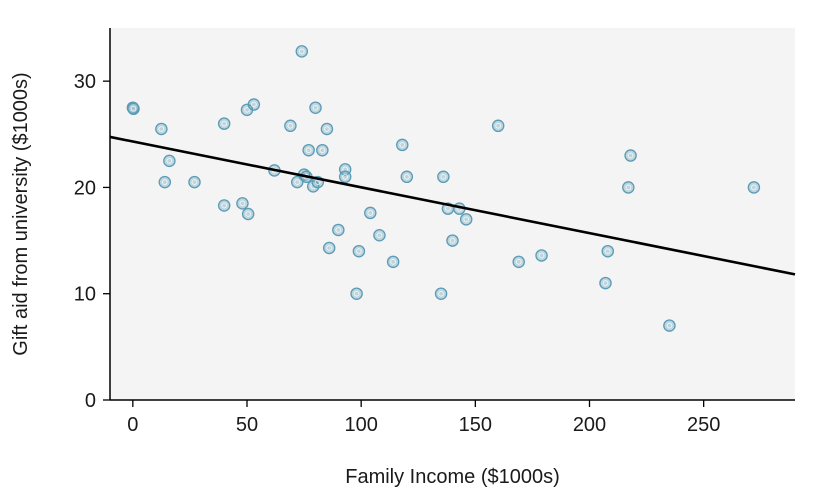  I want to click on x-tick-label: 150, so click(475, 425).